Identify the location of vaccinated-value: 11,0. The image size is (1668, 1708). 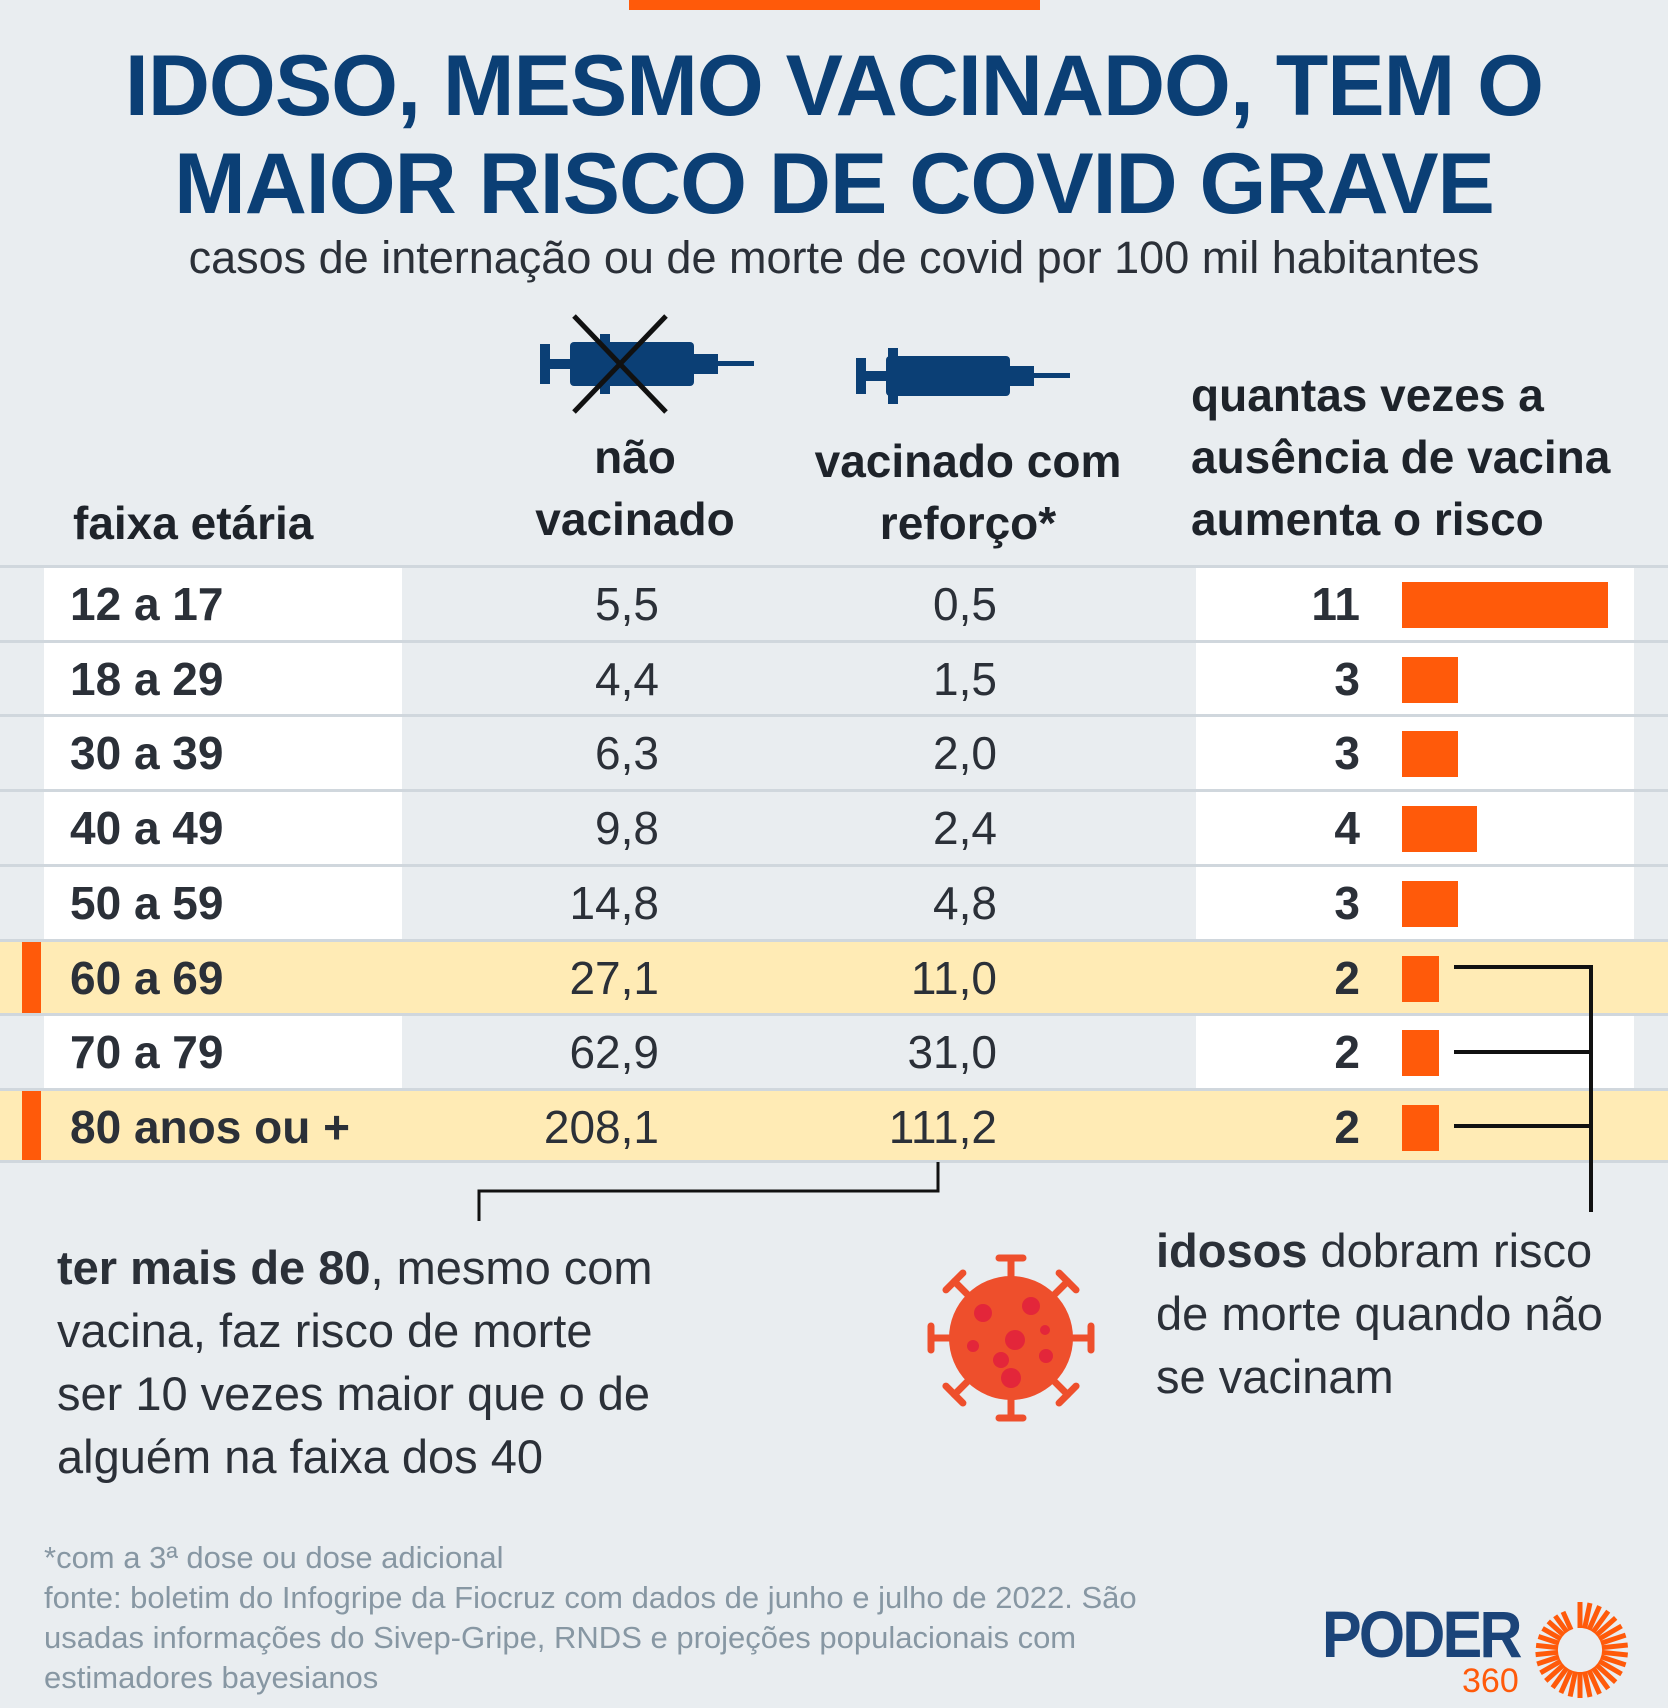
(953, 977).